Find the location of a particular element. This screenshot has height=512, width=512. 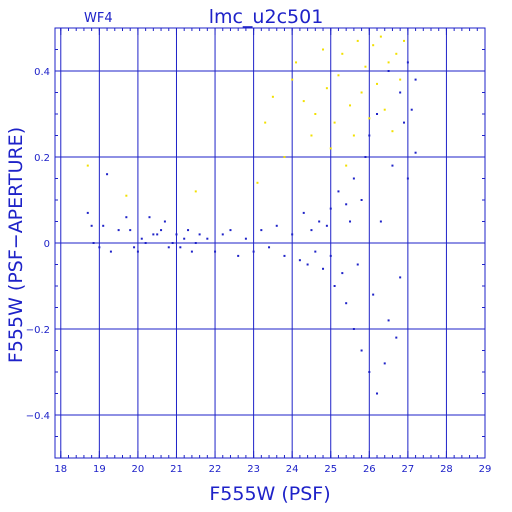

x-tick-label: 28 is located at coordinates (446, 469).